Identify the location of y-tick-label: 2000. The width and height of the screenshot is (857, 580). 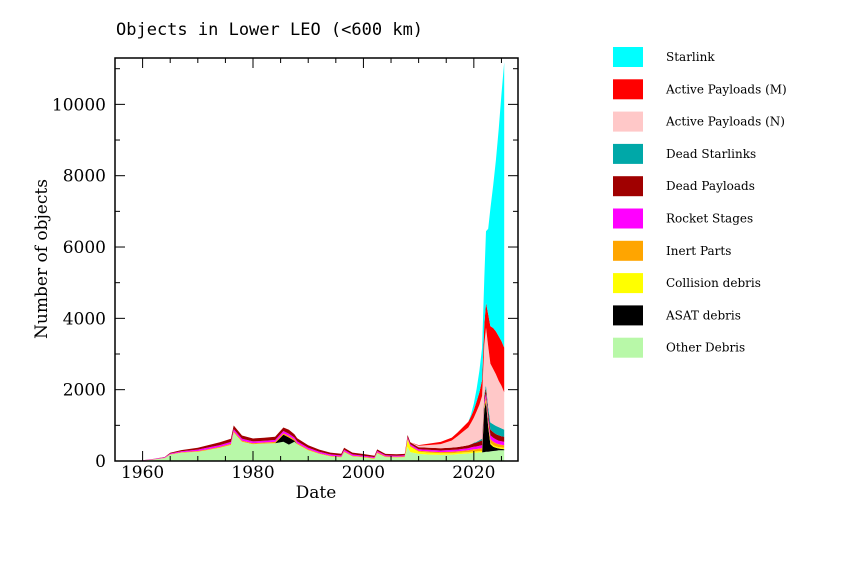
(84, 391).